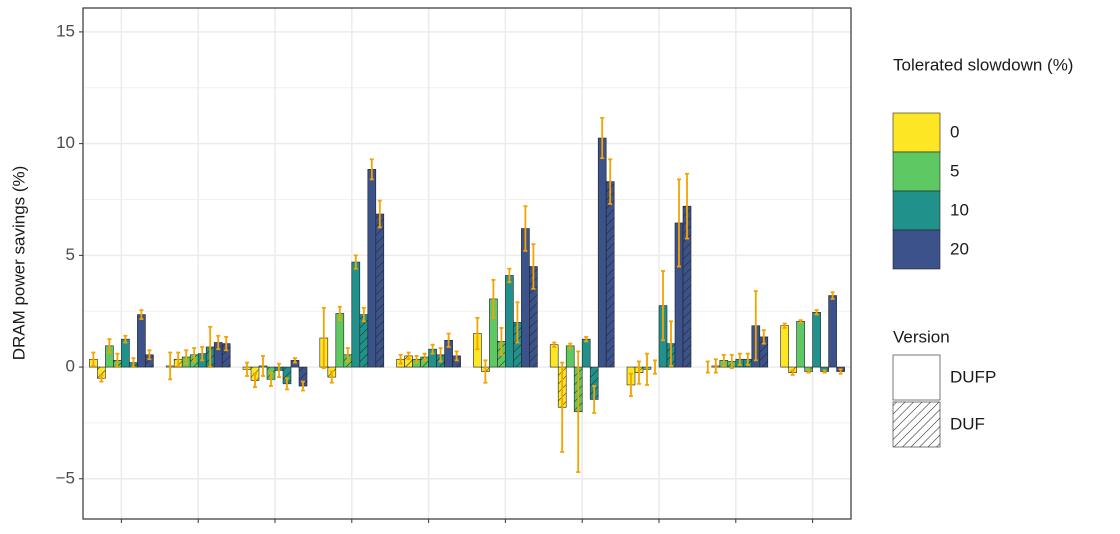  I want to click on y-tick-label: 10, so click(65, 142).